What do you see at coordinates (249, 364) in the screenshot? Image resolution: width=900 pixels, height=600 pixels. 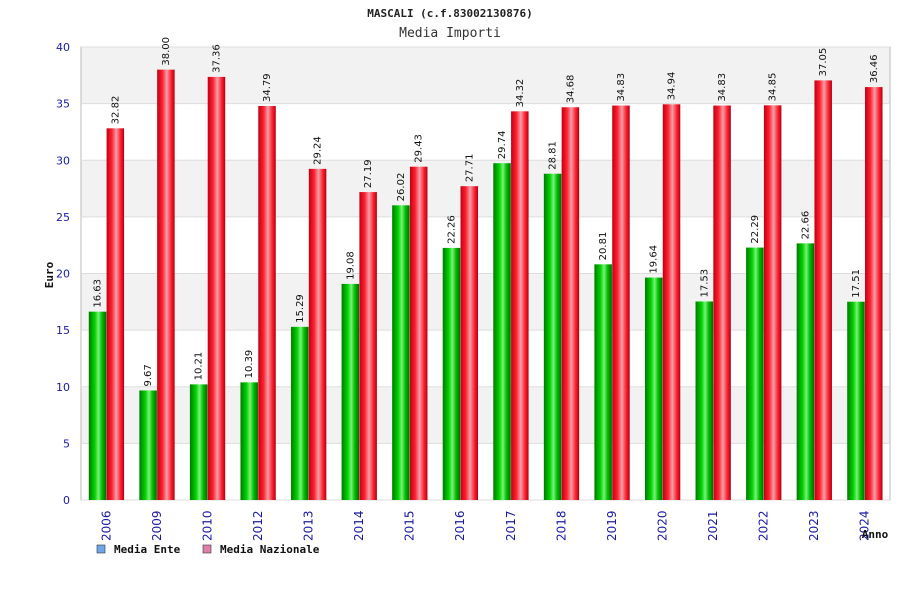 I see `value-label: 10.39` at bounding box center [249, 364].